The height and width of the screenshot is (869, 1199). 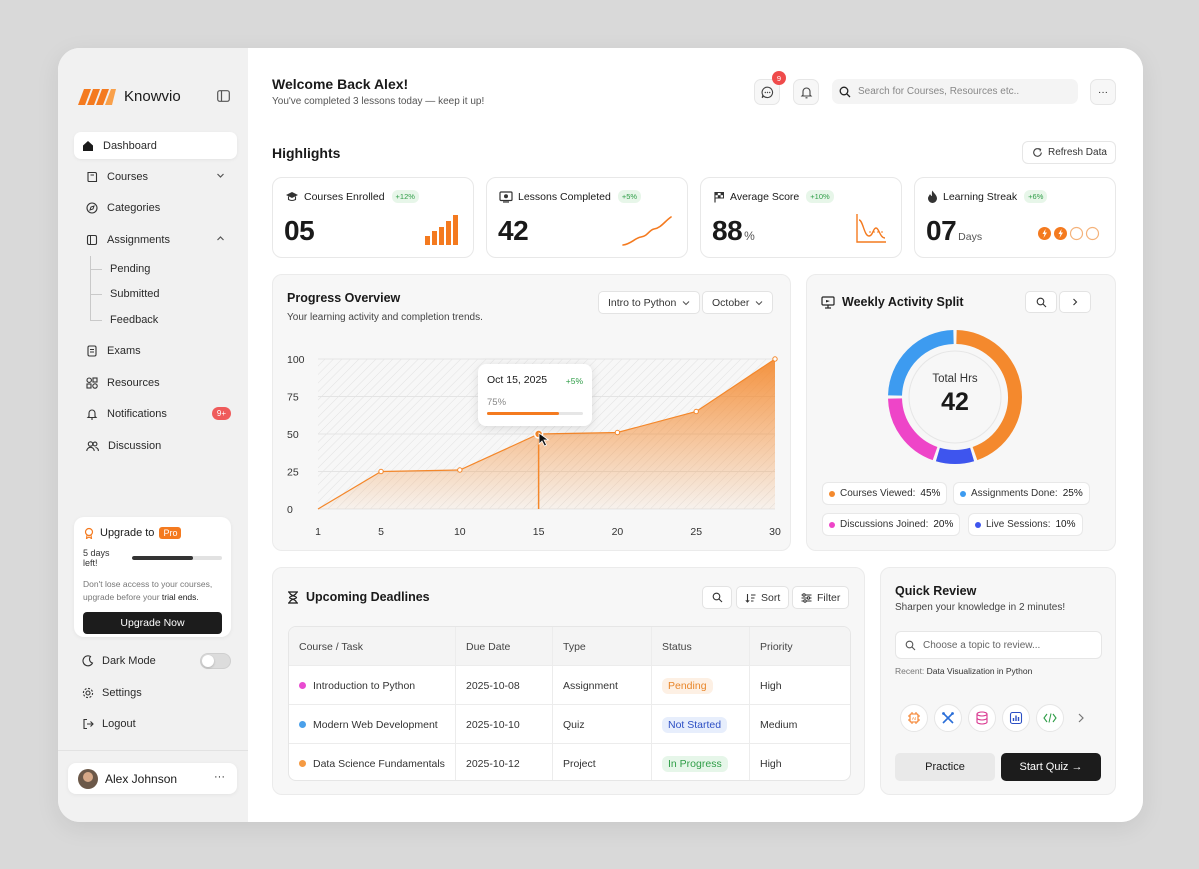 I want to click on due-date: 2025-10-10, so click(x=503, y=724).